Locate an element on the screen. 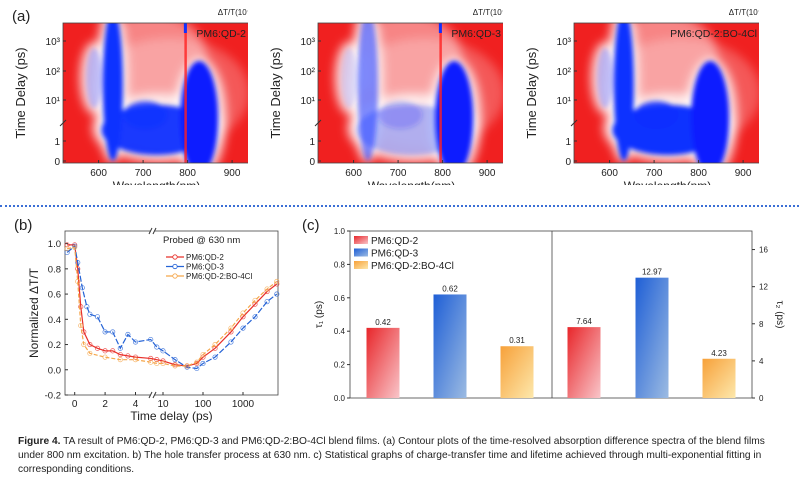  legend-item: PM6:QD-2:BO-4Cl is located at coordinates (209, 276).